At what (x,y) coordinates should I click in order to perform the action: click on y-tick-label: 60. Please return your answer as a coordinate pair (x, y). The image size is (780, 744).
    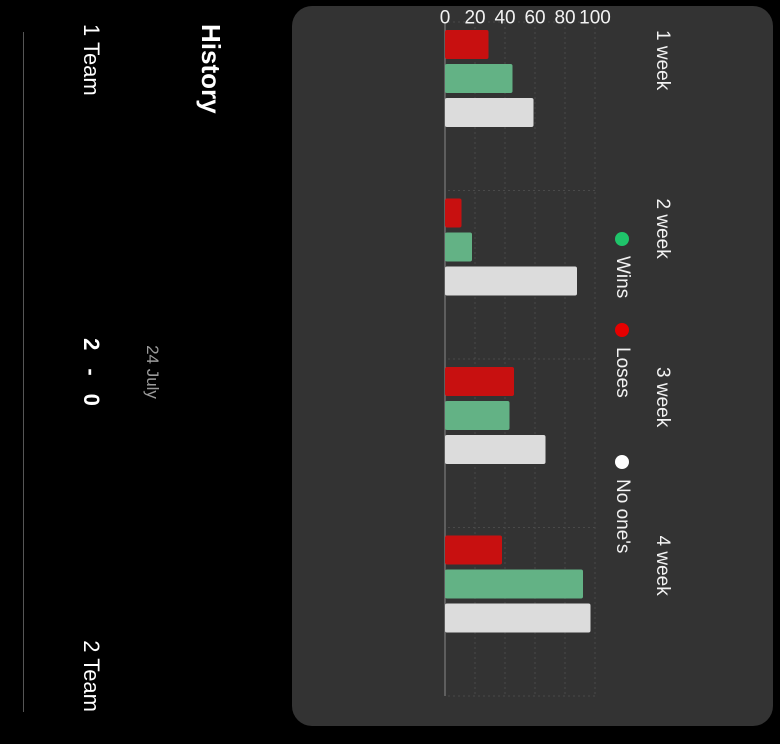
    Looking at the image, I should click on (534, 18).